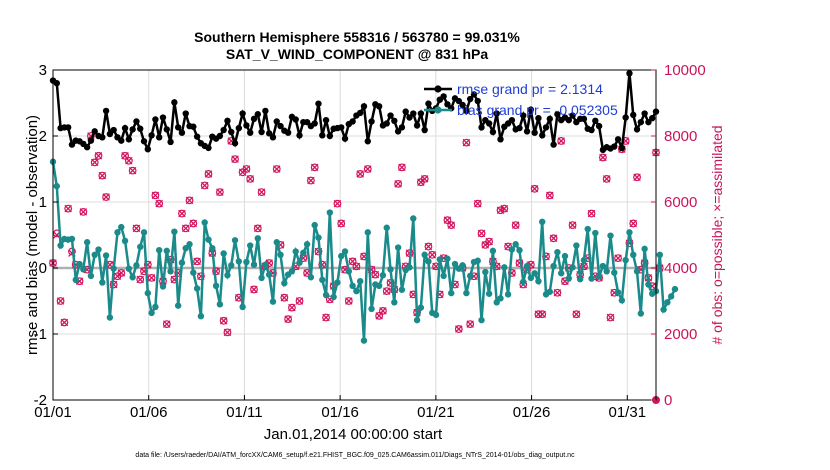  I want to click on legend-rmse-marker, so click(438, 89).